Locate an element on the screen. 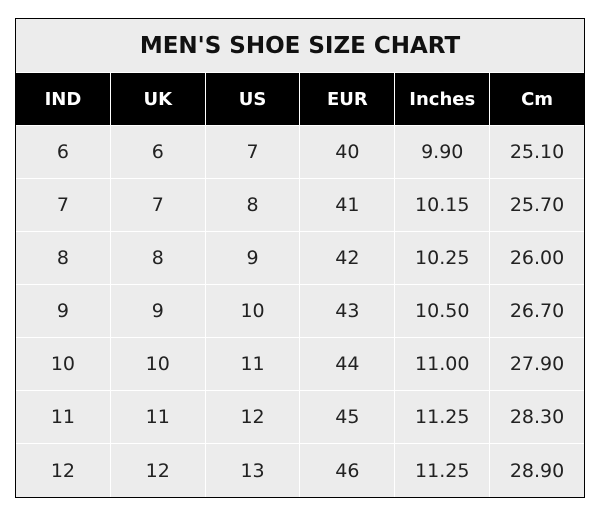 Image resolution: width=605 pixels, height=521 pixels. column-header: Cm is located at coordinates (537, 99).